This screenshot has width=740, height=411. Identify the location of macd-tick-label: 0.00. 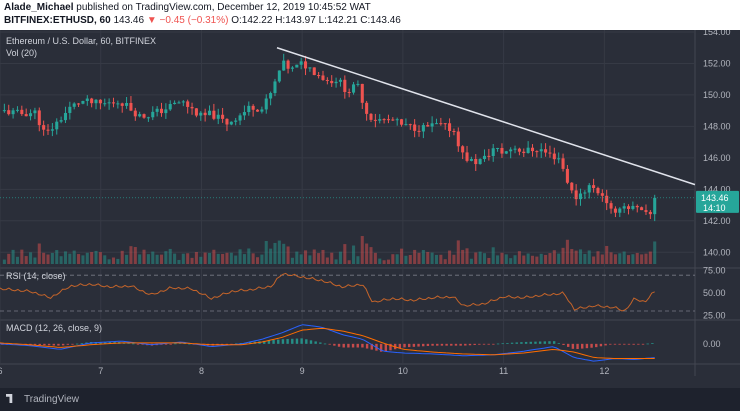
(712, 344).